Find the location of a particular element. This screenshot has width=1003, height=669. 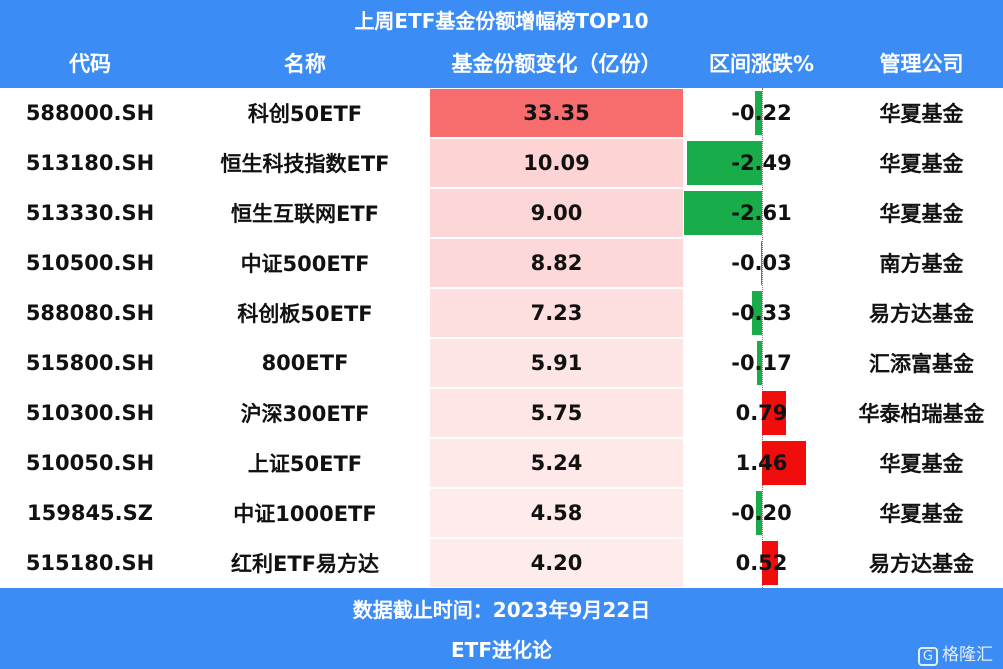

zero-axis is located at coordinates (762, 338).